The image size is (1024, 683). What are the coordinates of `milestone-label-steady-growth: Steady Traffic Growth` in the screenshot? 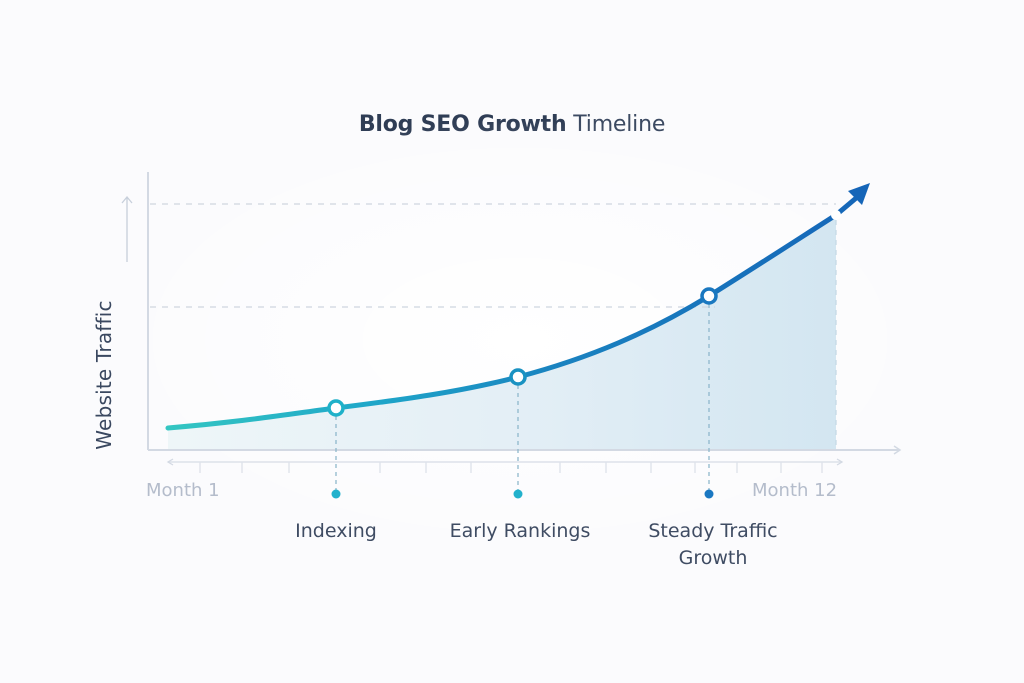 It's located at (712, 545).